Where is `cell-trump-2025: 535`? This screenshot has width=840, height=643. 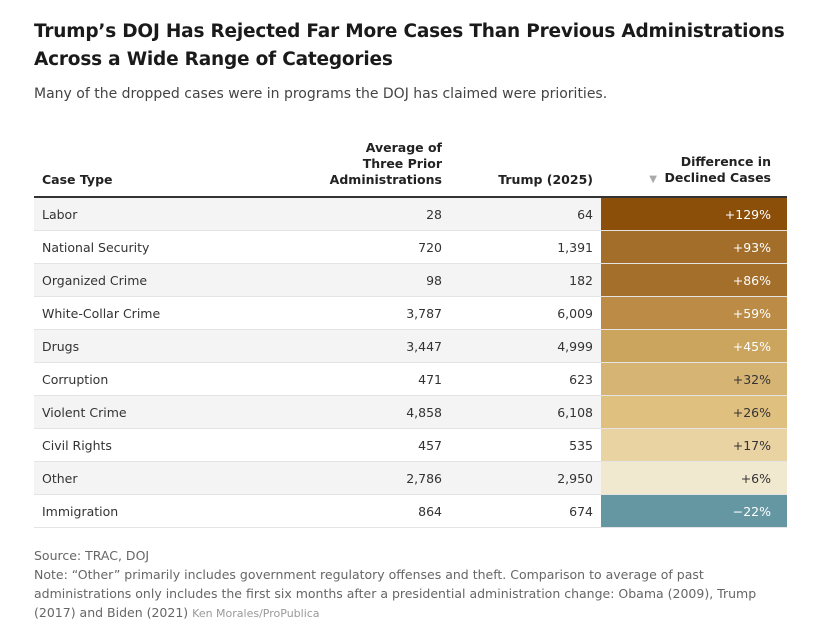 cell-trump-2025: 535 is located at coordinates (525, 445).